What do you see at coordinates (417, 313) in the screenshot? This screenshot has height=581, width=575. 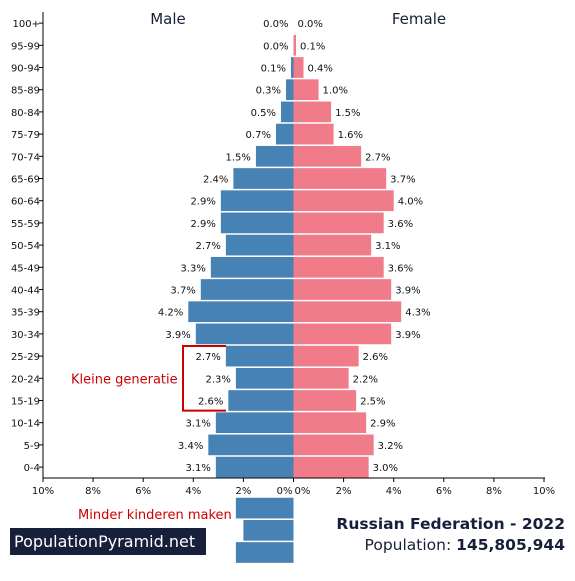 I see `female-value-label: 4.3%` at bounding box center [417, 313].